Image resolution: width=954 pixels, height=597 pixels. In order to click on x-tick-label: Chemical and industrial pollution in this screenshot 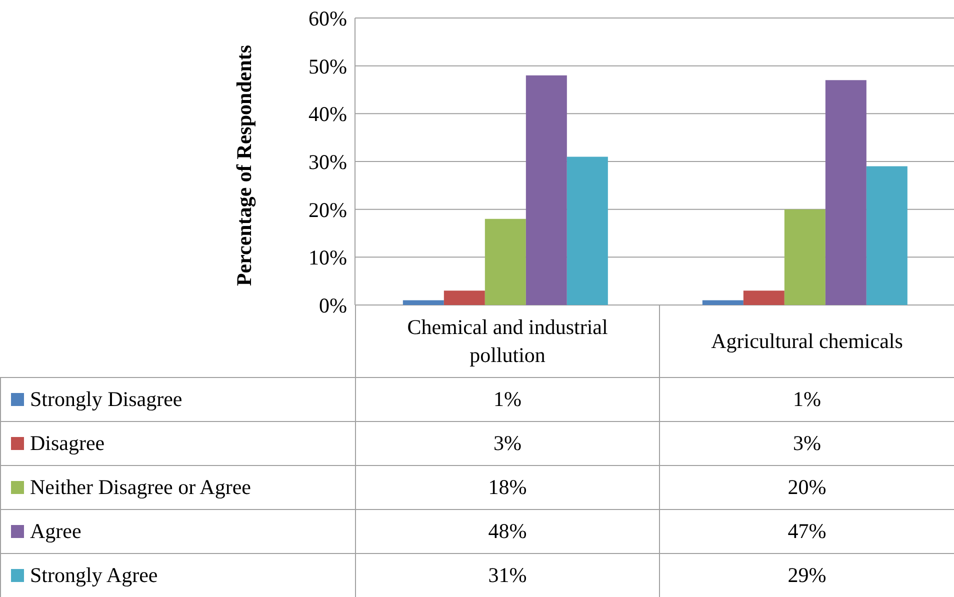, I will do `click(508, 341)`.